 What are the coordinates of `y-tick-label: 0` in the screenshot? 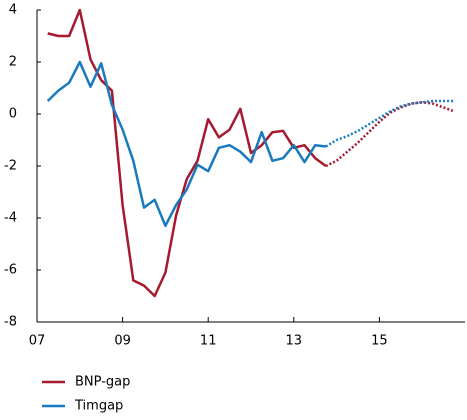 It's located at (13, 114).